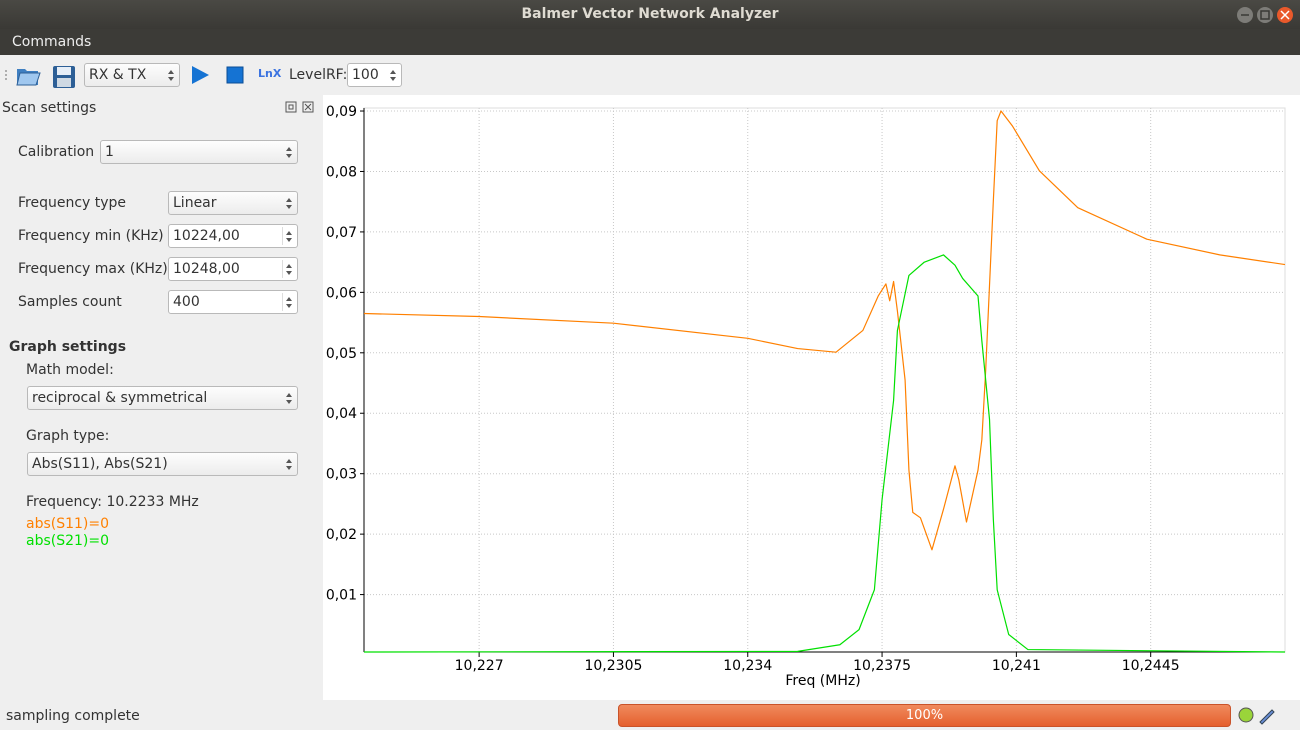 The height and width of the screenshot is (730, 1300). What do you see at coordinates (49, 108) in the screenshot?
I see `panel-title: Scan settings` at bounding box center [49, 108].